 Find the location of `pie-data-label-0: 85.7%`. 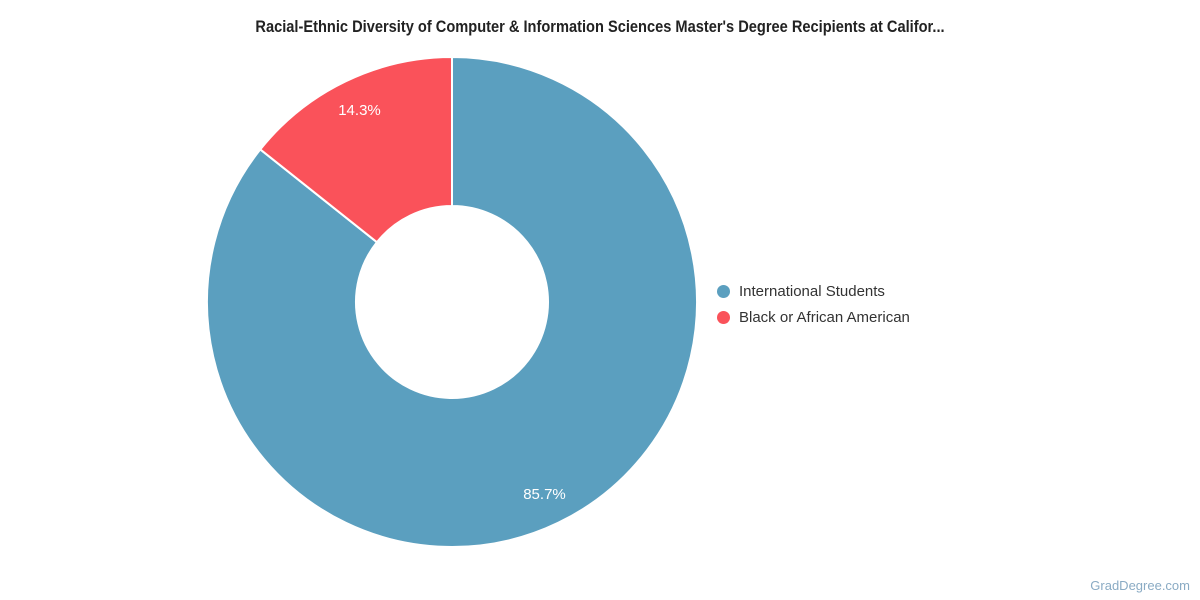

pie-data-label-0: 85.7% is located at coordinates (544, 494).